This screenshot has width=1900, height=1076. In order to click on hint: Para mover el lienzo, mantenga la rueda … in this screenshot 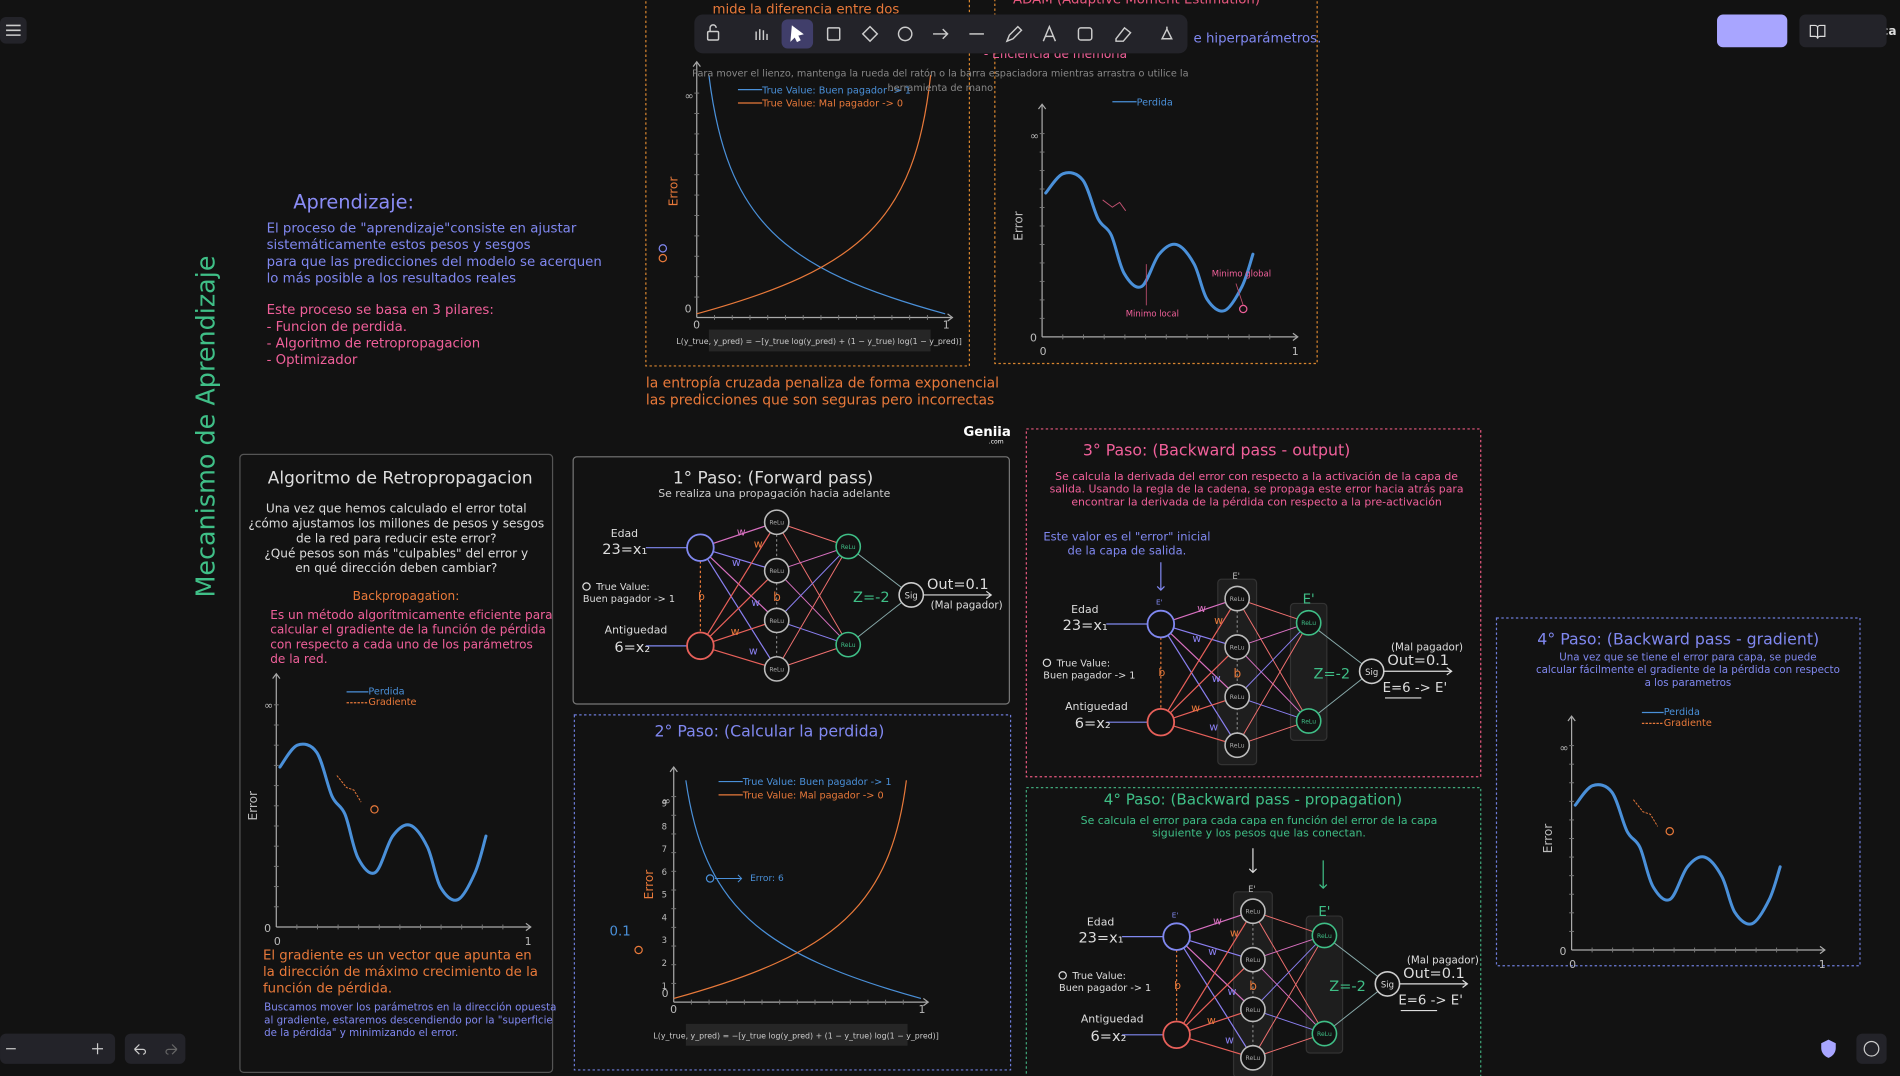, I will do `click(940, 73)`.